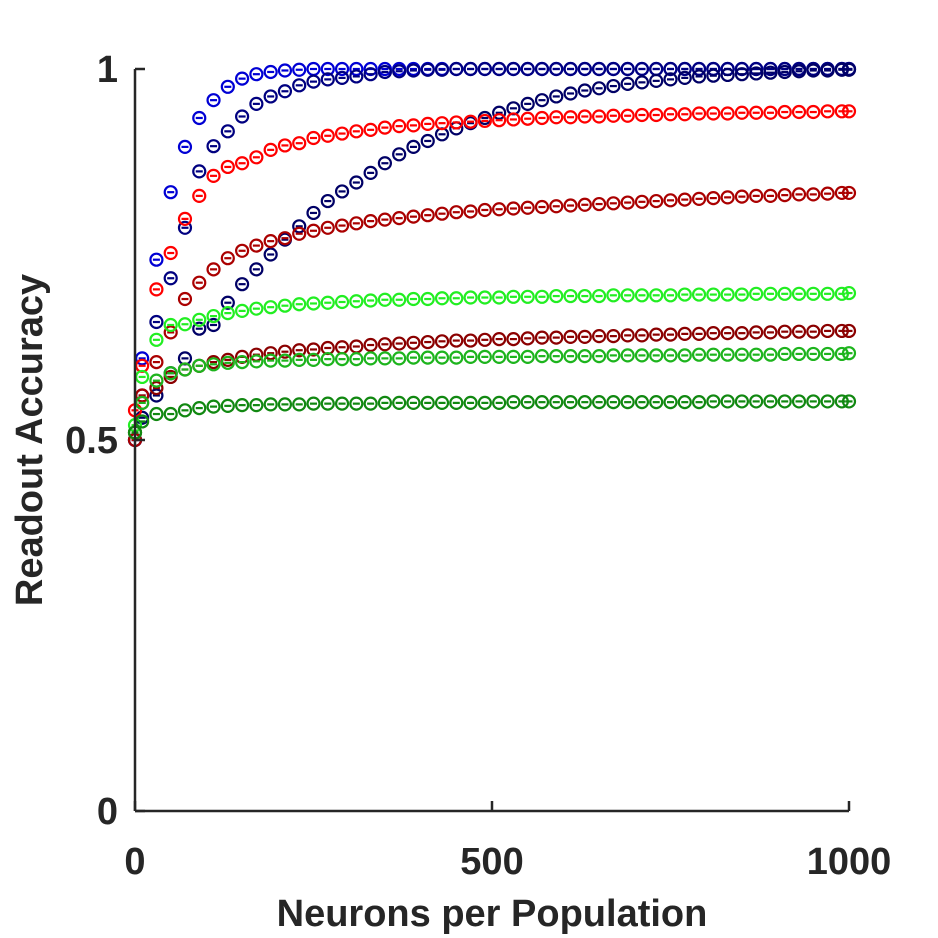  Describe the element at coordinates (492, 914) in the screenshot. I see `x-axis-title: Neurons per Population` at that location.